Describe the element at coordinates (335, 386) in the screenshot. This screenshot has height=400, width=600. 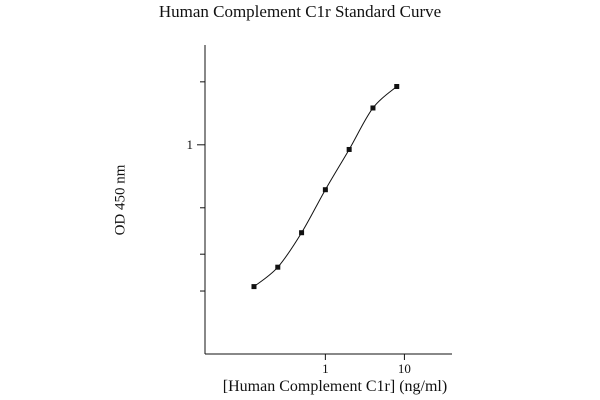
I see `x-axis-label: [Human Complement C1r] (ng/ml)` at that location.